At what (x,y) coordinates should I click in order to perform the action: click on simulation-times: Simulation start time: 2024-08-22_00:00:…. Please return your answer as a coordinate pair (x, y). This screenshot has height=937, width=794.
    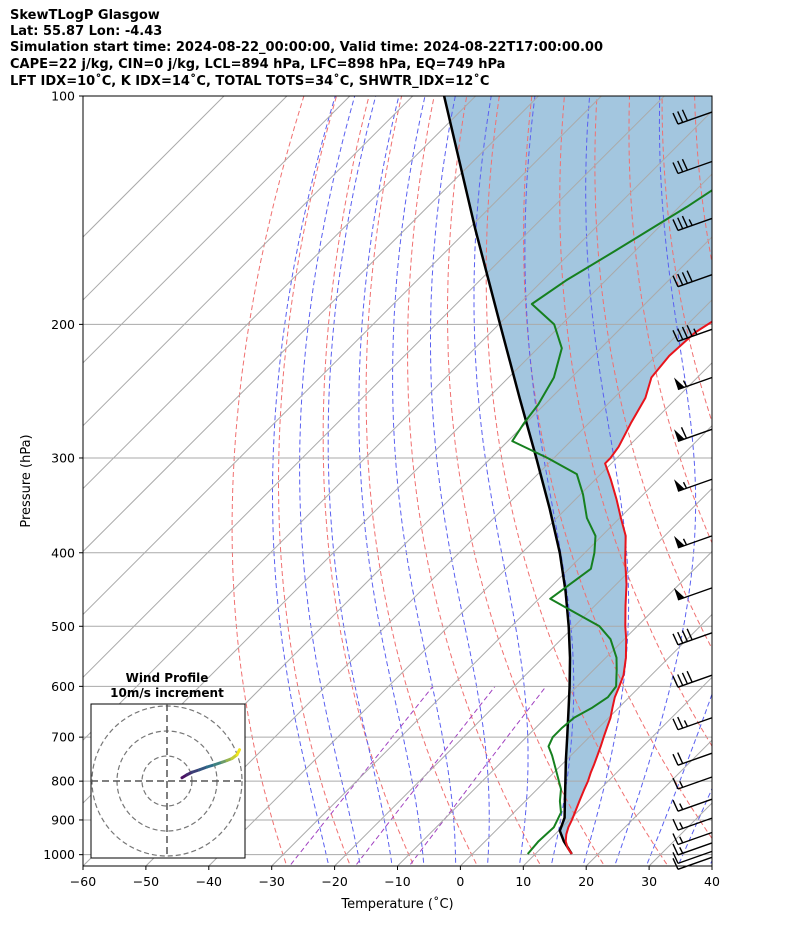
    Looking at the image, I should click on (306, 47).